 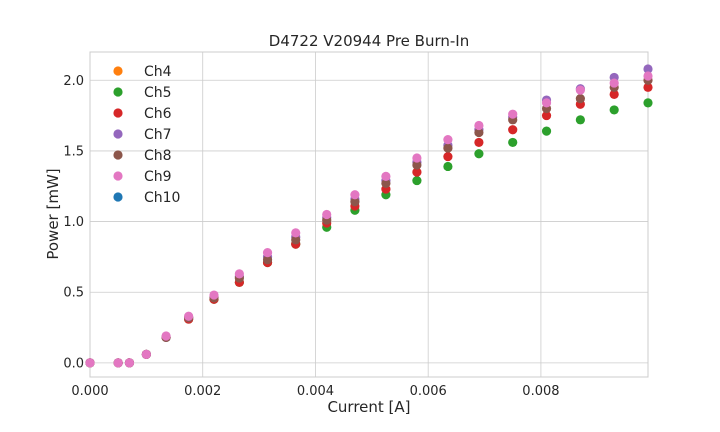 I want to click on x-tick-label: 0.008, so click(x=540, y=391).